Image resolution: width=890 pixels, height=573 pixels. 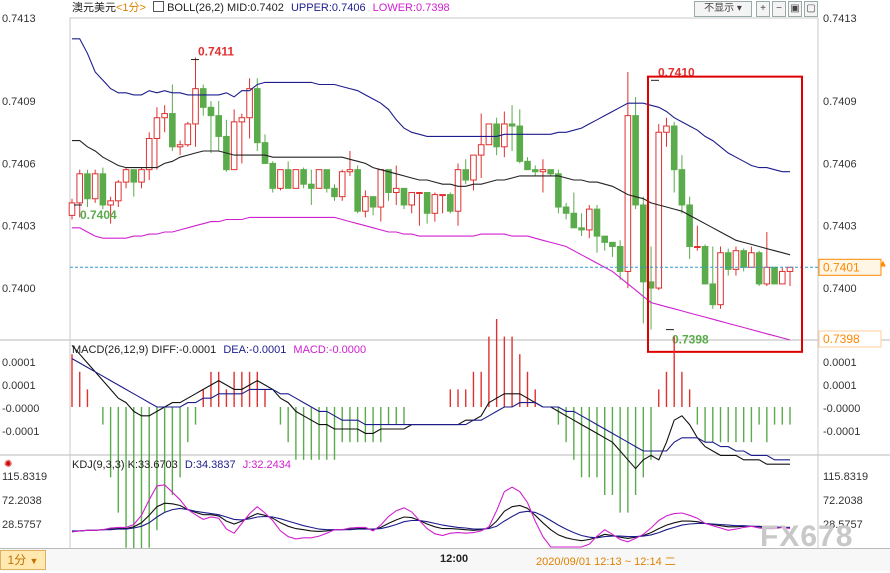 What do you see at coordinates (98, 465) in the screenshot?
I see `kdj-title: KDJ(9,3,3)` at bounding box center [98, 465].